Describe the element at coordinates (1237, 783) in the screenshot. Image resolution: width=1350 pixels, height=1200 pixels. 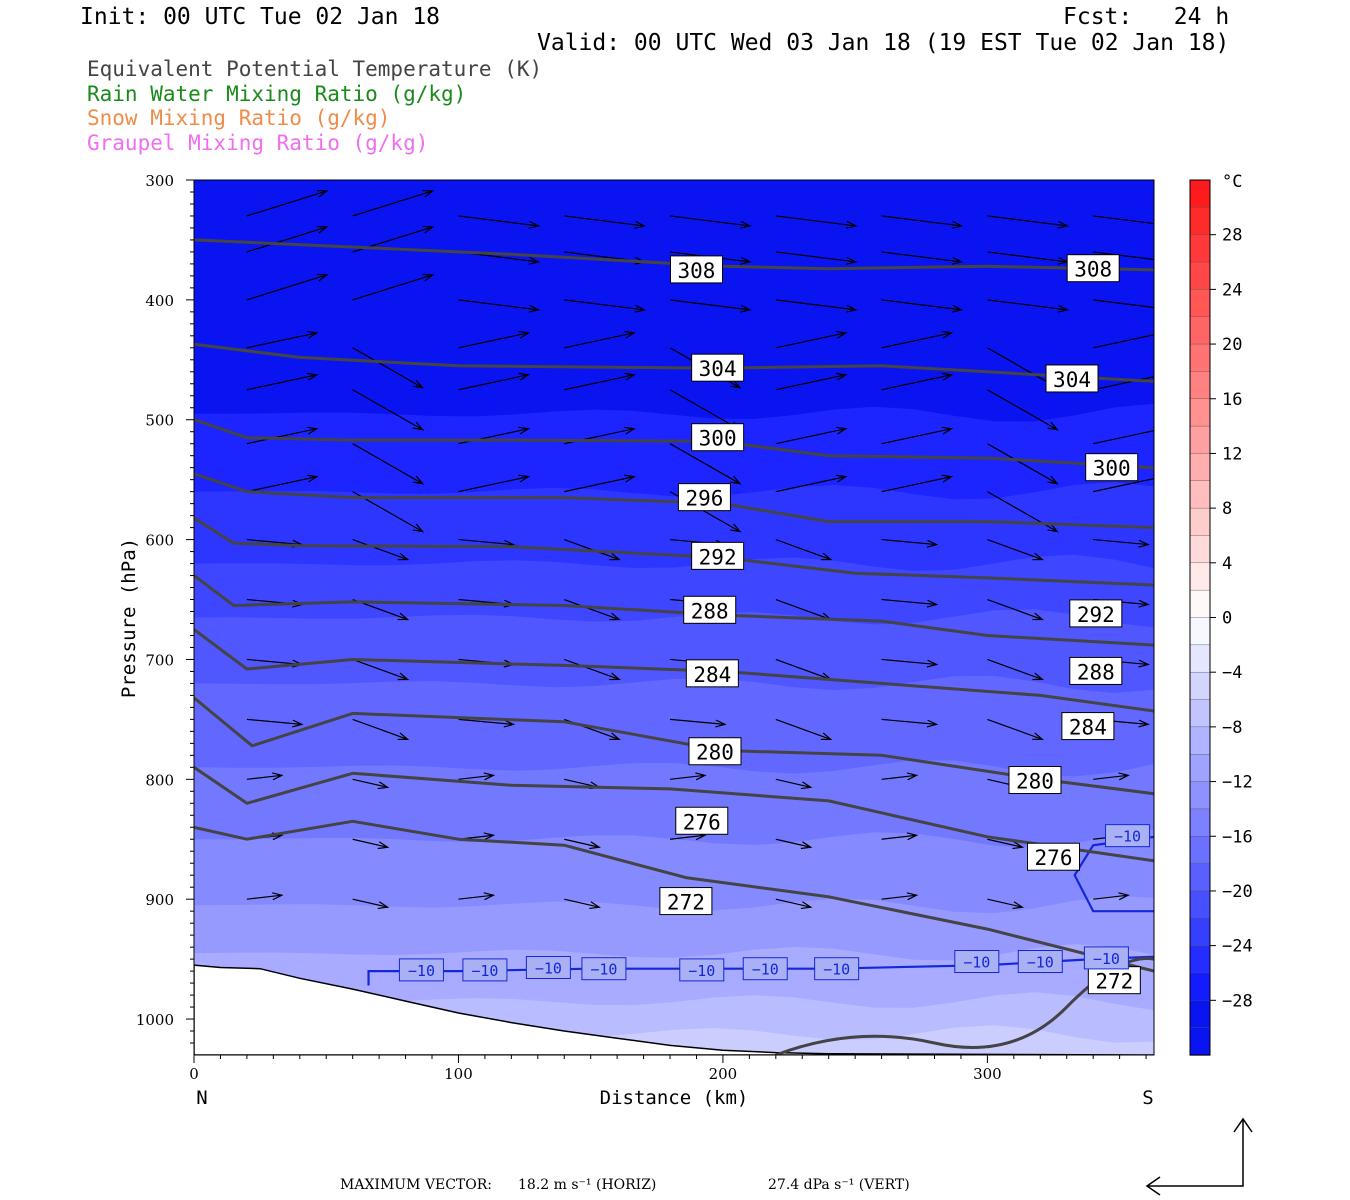
I see `colorbar-tick-label: −12` at that location.